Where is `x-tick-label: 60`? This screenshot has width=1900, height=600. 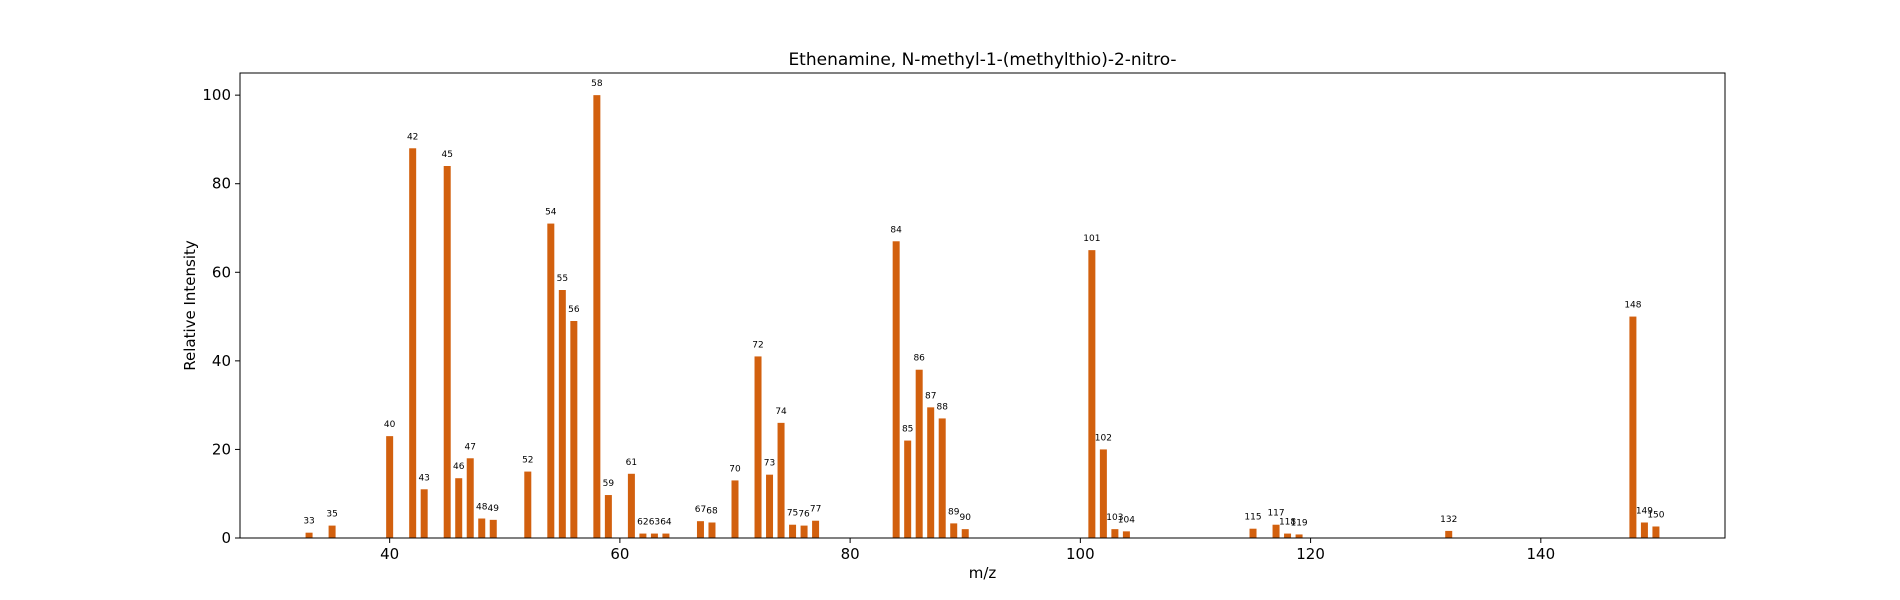 x-tick-label: 60 is located at coordinates (619, 554).